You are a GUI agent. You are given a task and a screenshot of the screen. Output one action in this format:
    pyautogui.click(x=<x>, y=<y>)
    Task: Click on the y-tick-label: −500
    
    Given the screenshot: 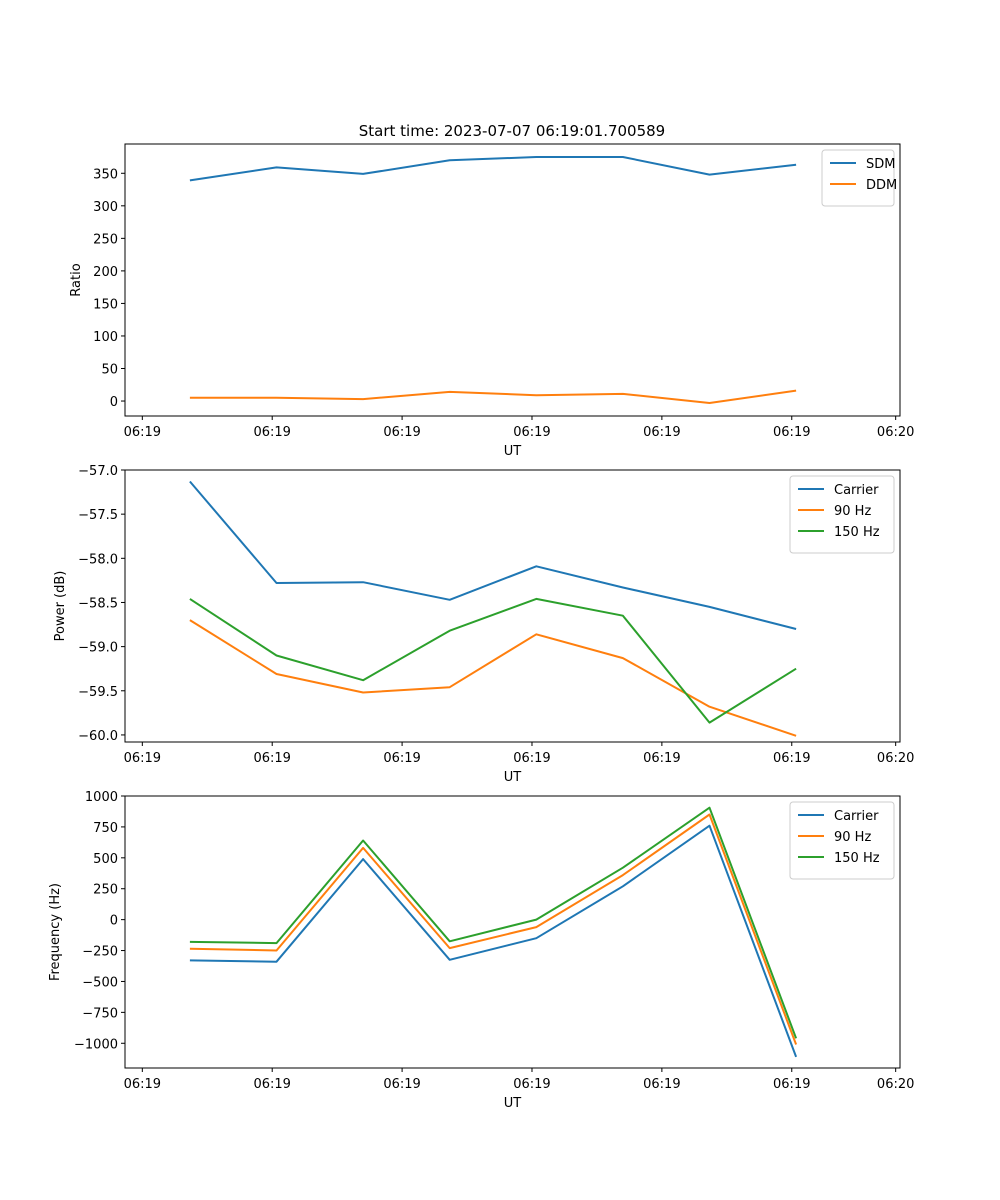 What is the action you would take?
    pyautogui.click(x=100, y=982)
    